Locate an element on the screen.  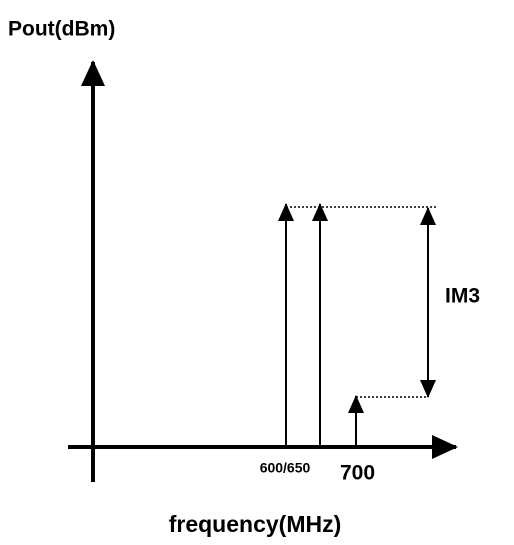
y-axis-label: Pout(dBm) is located at coordinates (61, 29).